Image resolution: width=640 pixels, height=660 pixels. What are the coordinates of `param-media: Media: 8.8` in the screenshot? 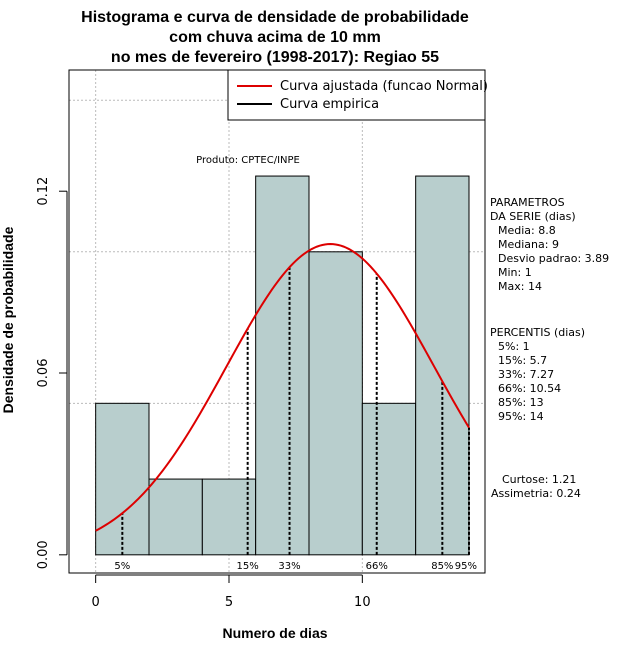 It's located at (527, 230).